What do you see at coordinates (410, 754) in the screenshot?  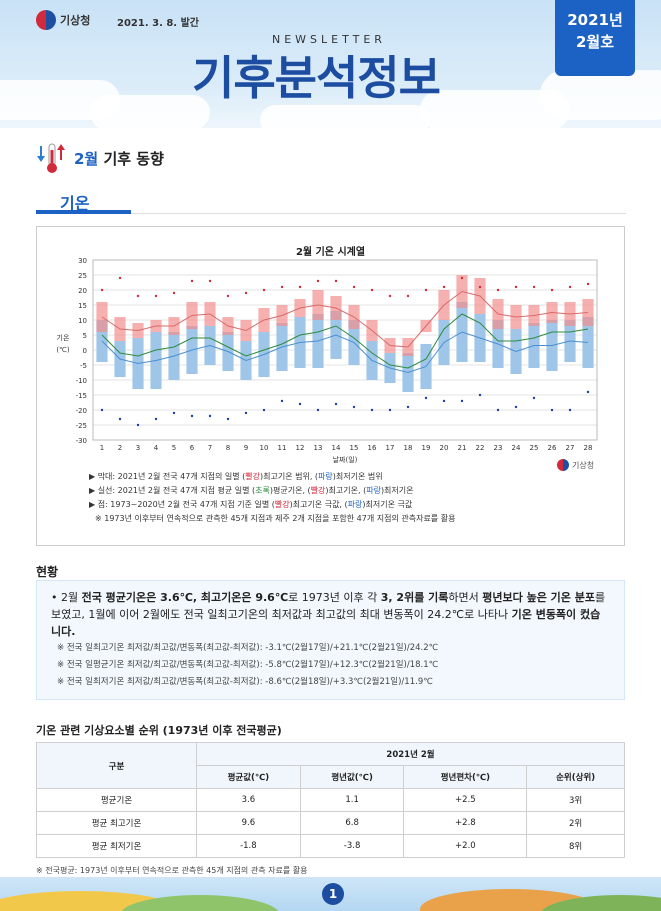 I see `col-period-header: 2021년 2월` at bounding box center [410, 754].